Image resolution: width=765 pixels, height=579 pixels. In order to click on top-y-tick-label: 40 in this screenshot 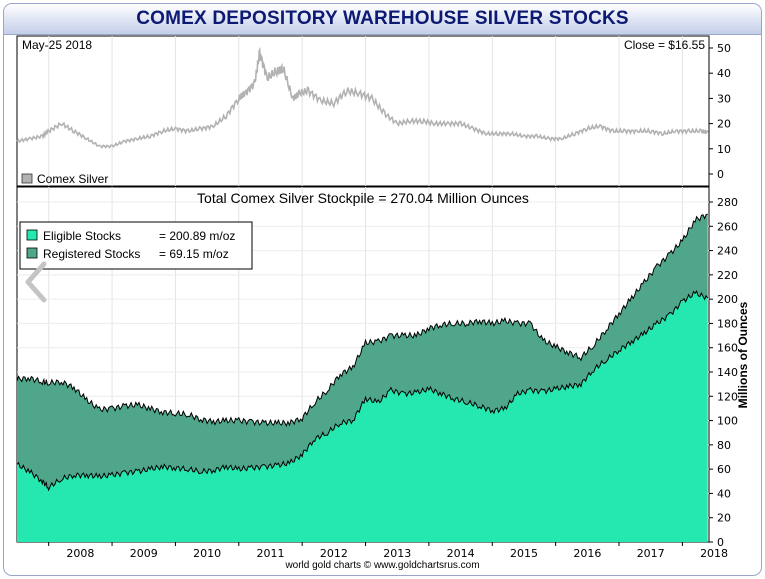, I will do `click(724, 73)`.